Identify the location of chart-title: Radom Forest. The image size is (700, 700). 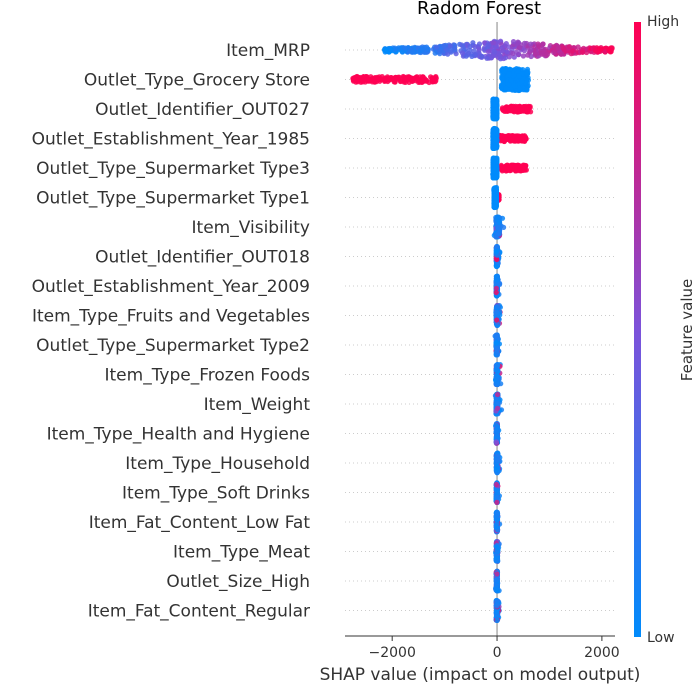
(479, 9).